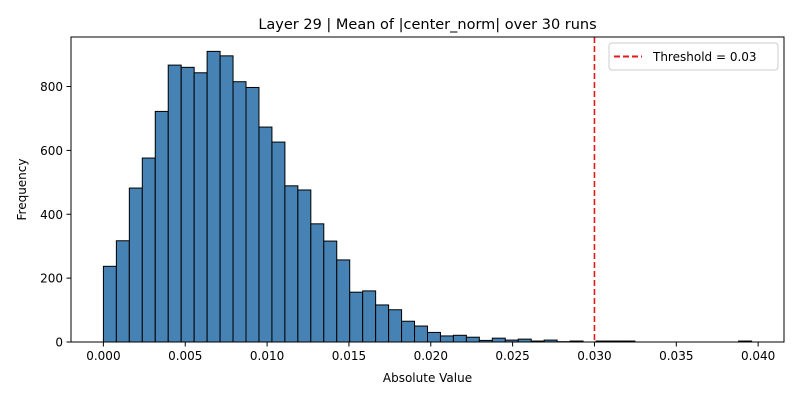 Image resolution: width=800 pixels, height=400 pixels. I want to click on x-axis-label: Absolute Value, so click(427, 378).